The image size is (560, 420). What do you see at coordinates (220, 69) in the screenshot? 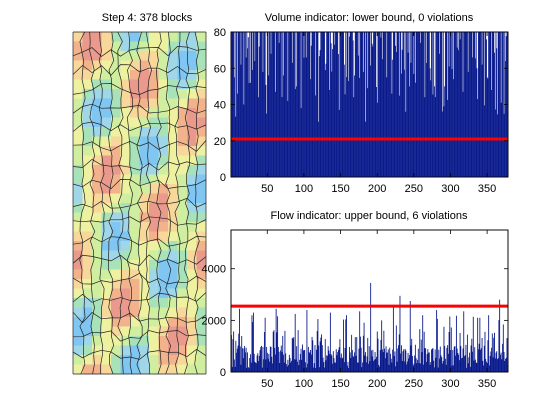
I see `y-tick-label: 60` at bounding box center [220, 69].